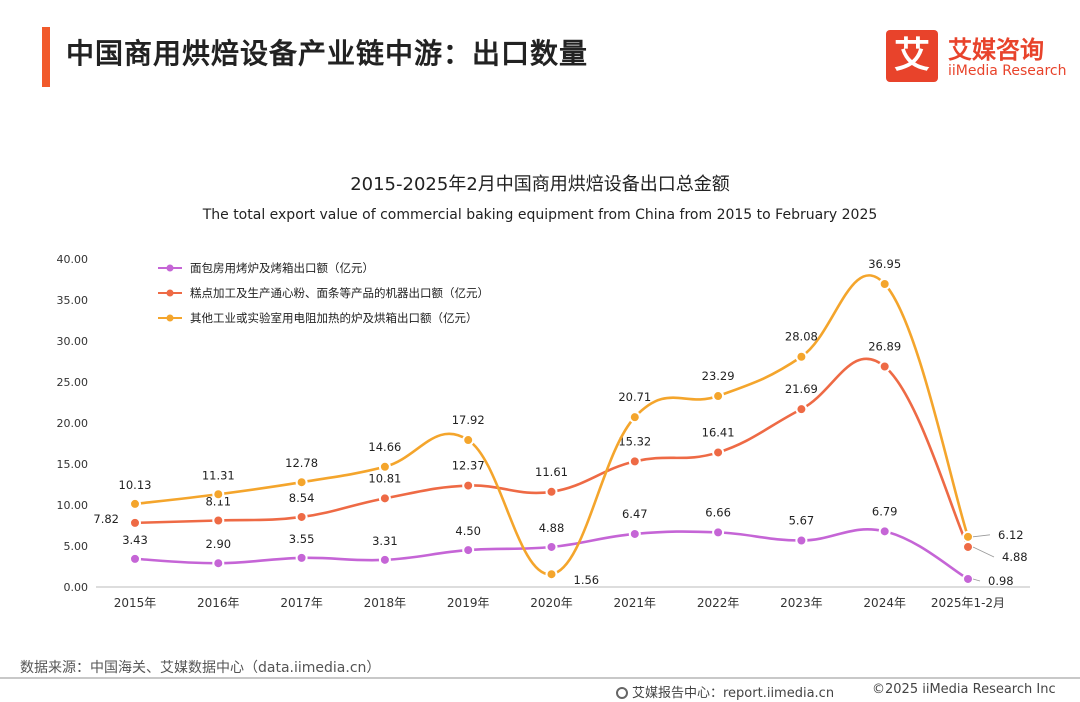 The image size is (1080, 702). I want to click on legend-label: 面包房用烤炉及烤箱出口额（亿元）, so click(282, 268).